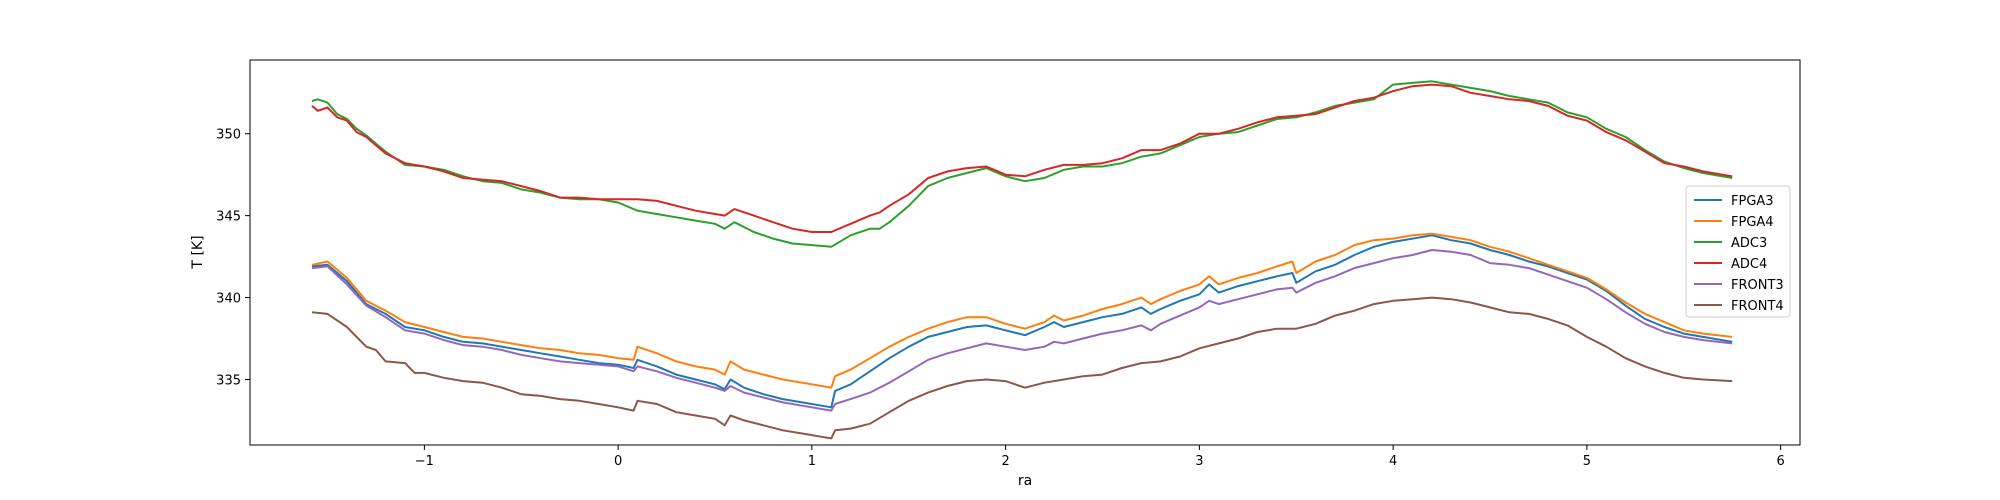  I want to click on x-tick-label: −1, so click(424, 461).